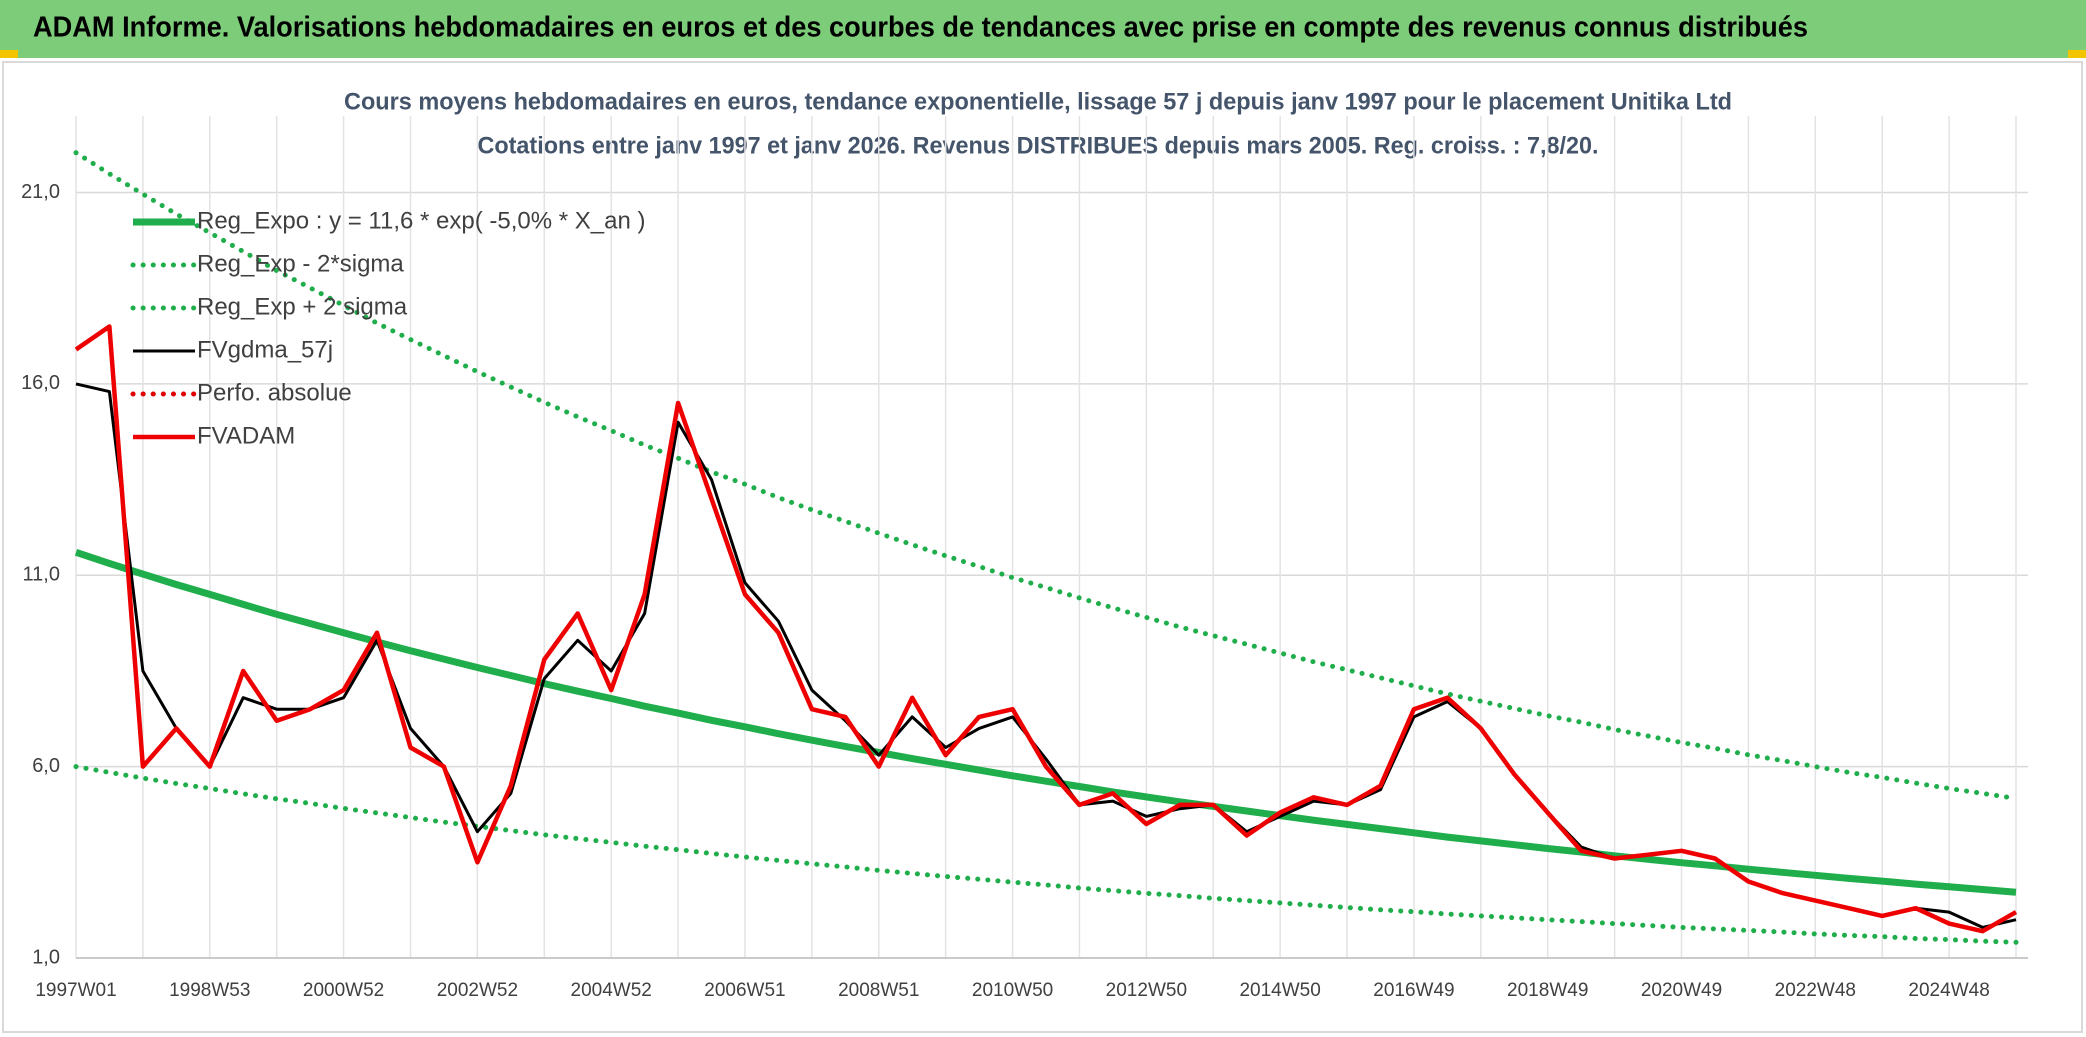 The image size is (2086, 1037). What do you see at coordinates (209, 990) in the screenshot?
I see `x-tick-label: 1998W53` at bounding box center [209, 990].